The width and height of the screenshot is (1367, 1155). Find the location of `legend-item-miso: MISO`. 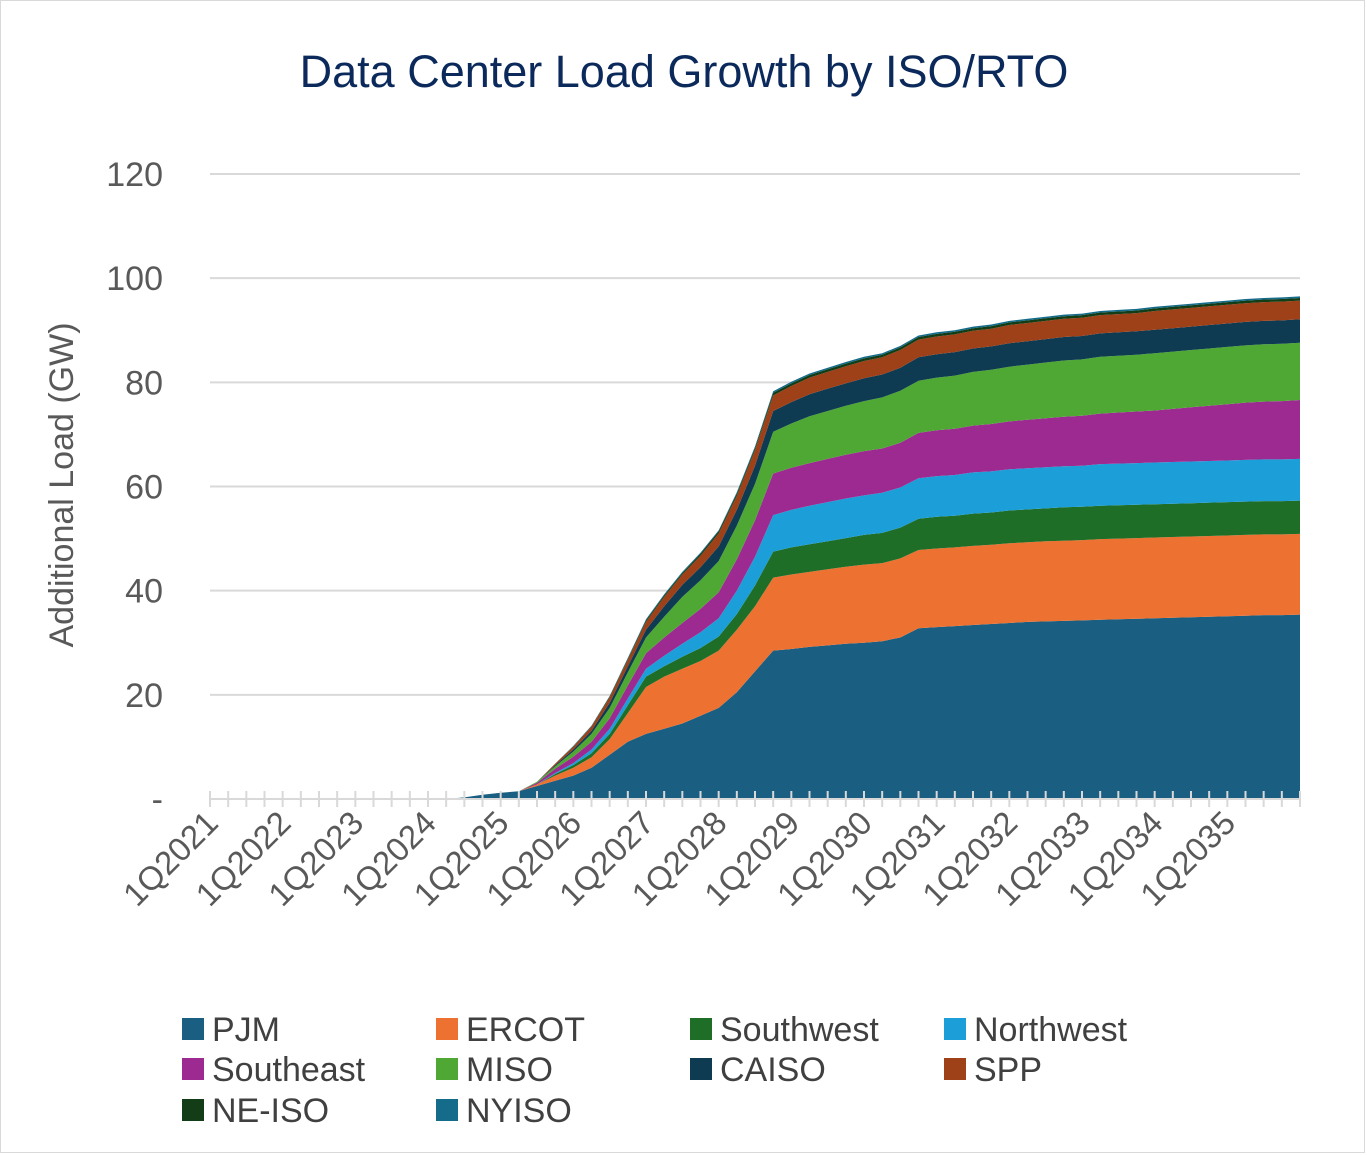

legend-item-miso: MISO is located at coordinates (494, 1070).